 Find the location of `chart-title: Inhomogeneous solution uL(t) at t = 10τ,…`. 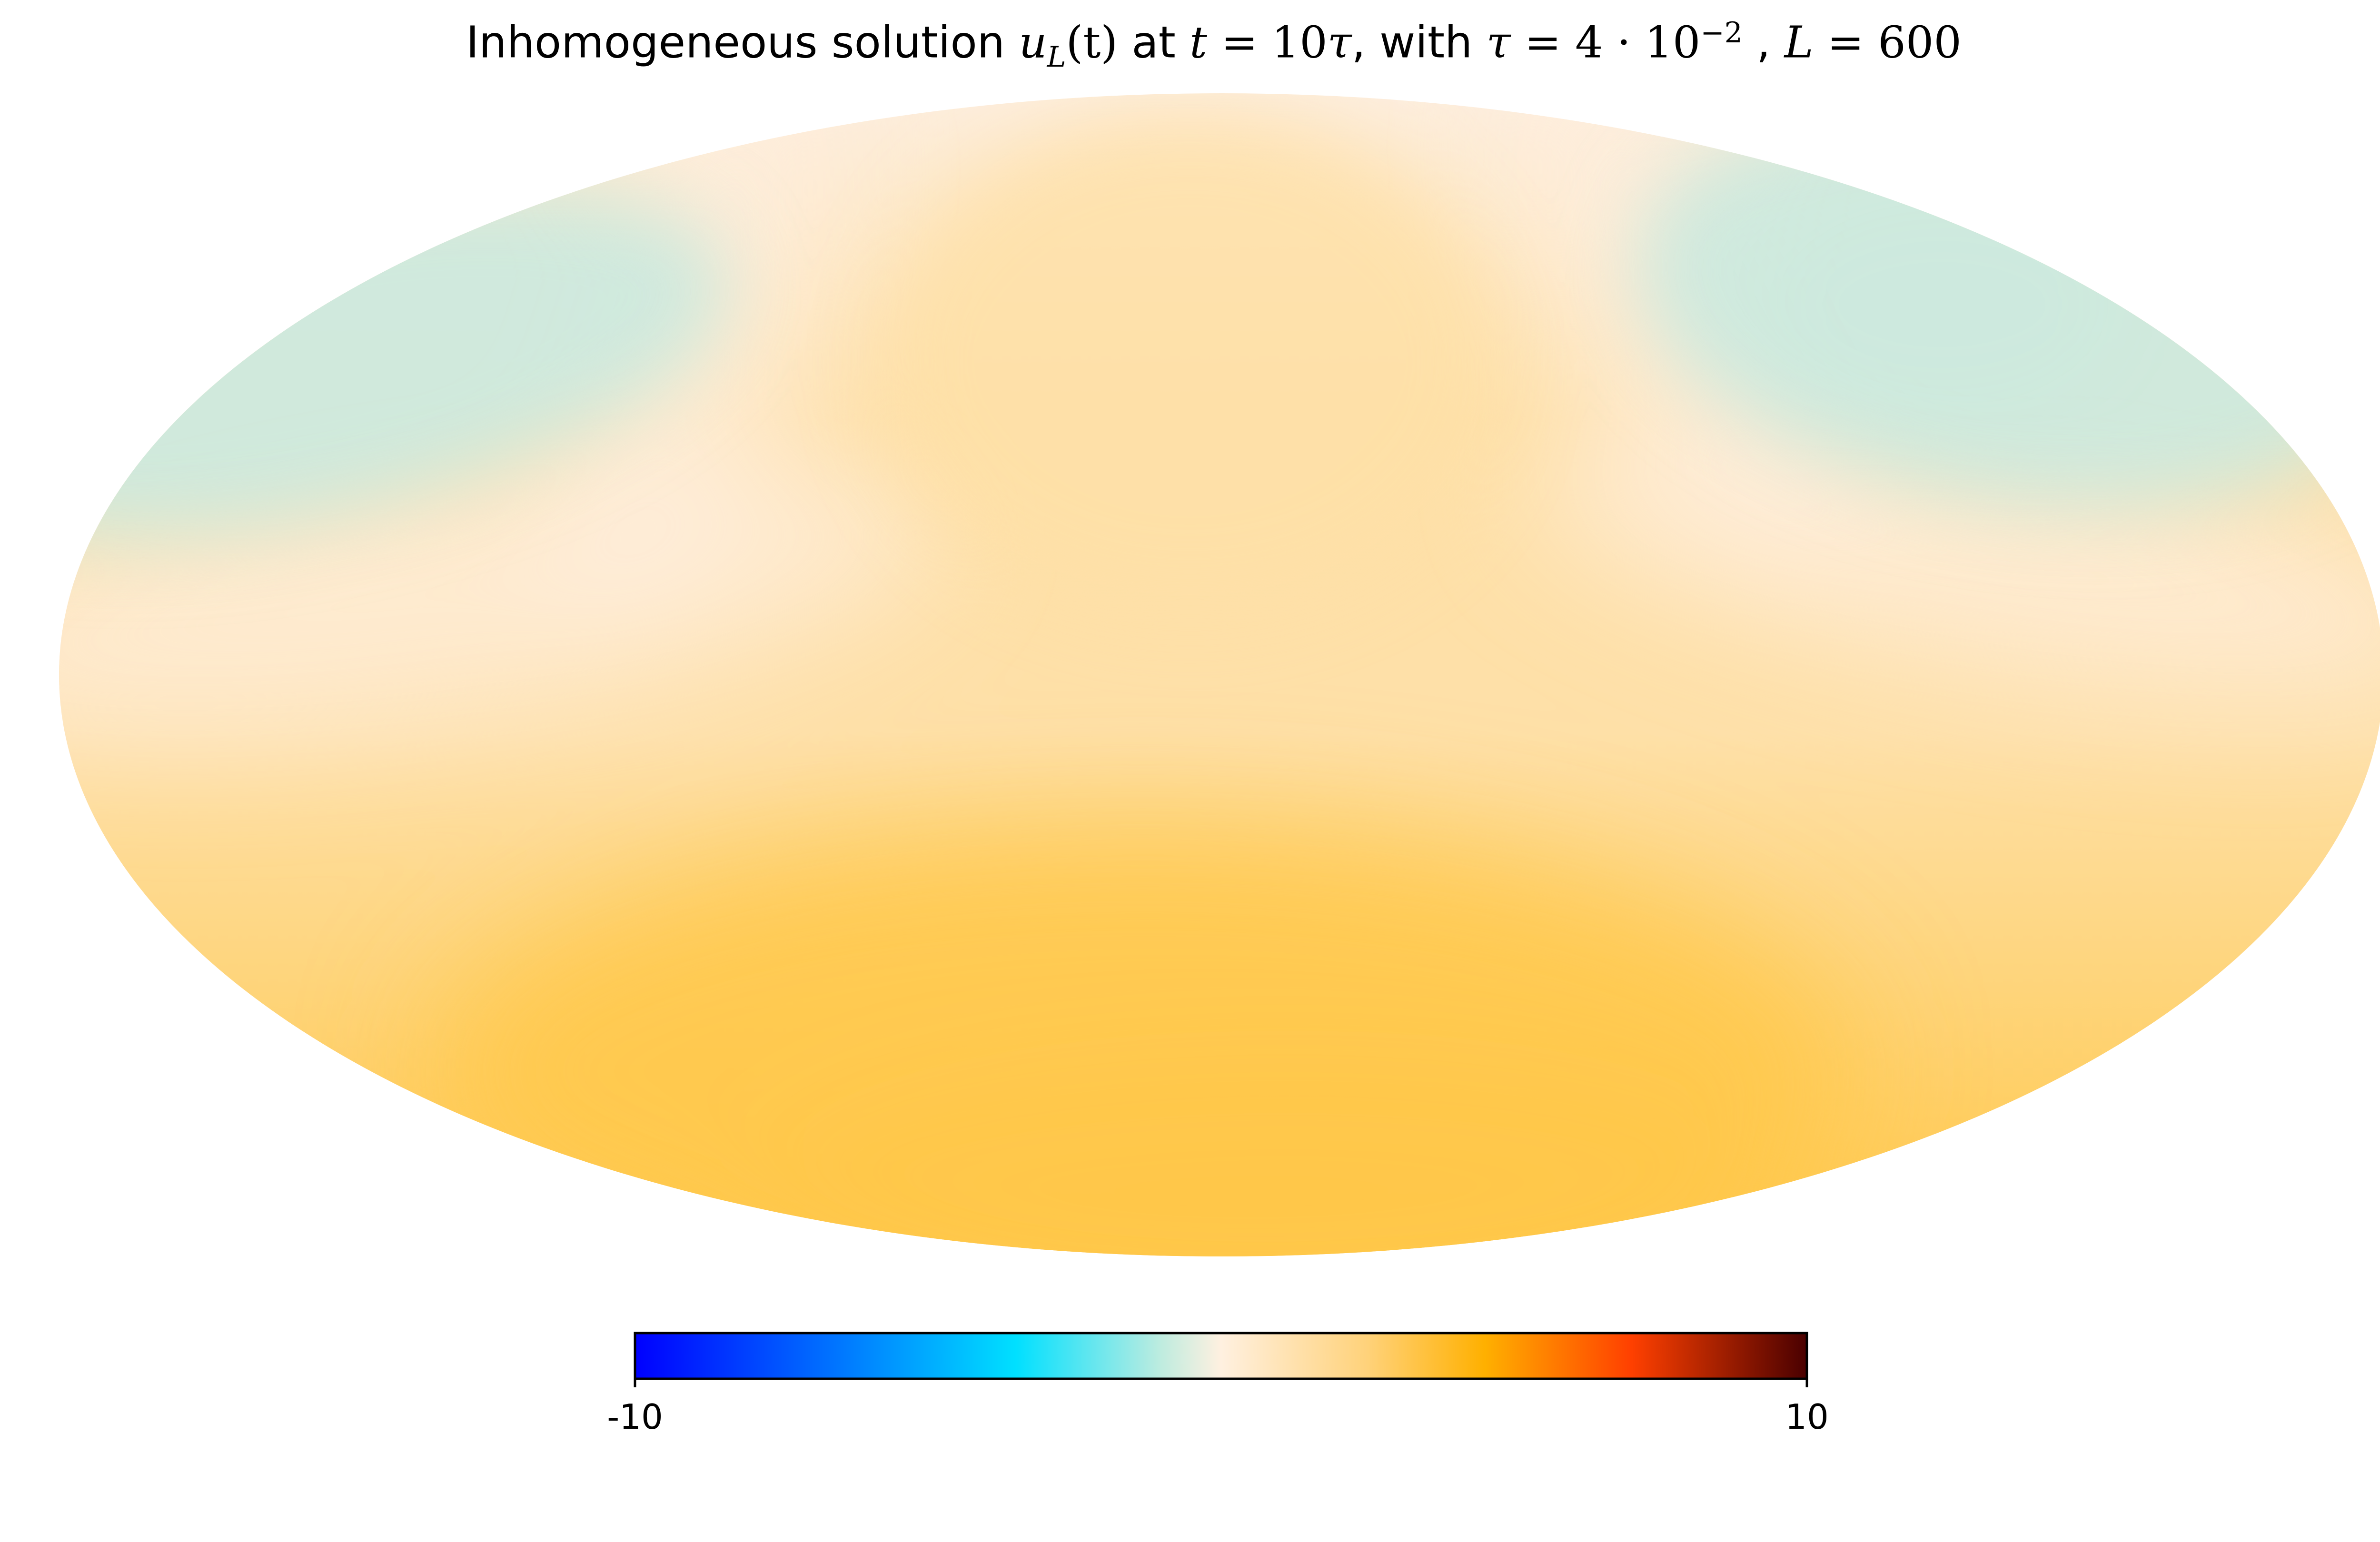

chart-title: Inhomogeneous solution uL(t) at t = 10τ,… is located at coordinates (1214, 45).